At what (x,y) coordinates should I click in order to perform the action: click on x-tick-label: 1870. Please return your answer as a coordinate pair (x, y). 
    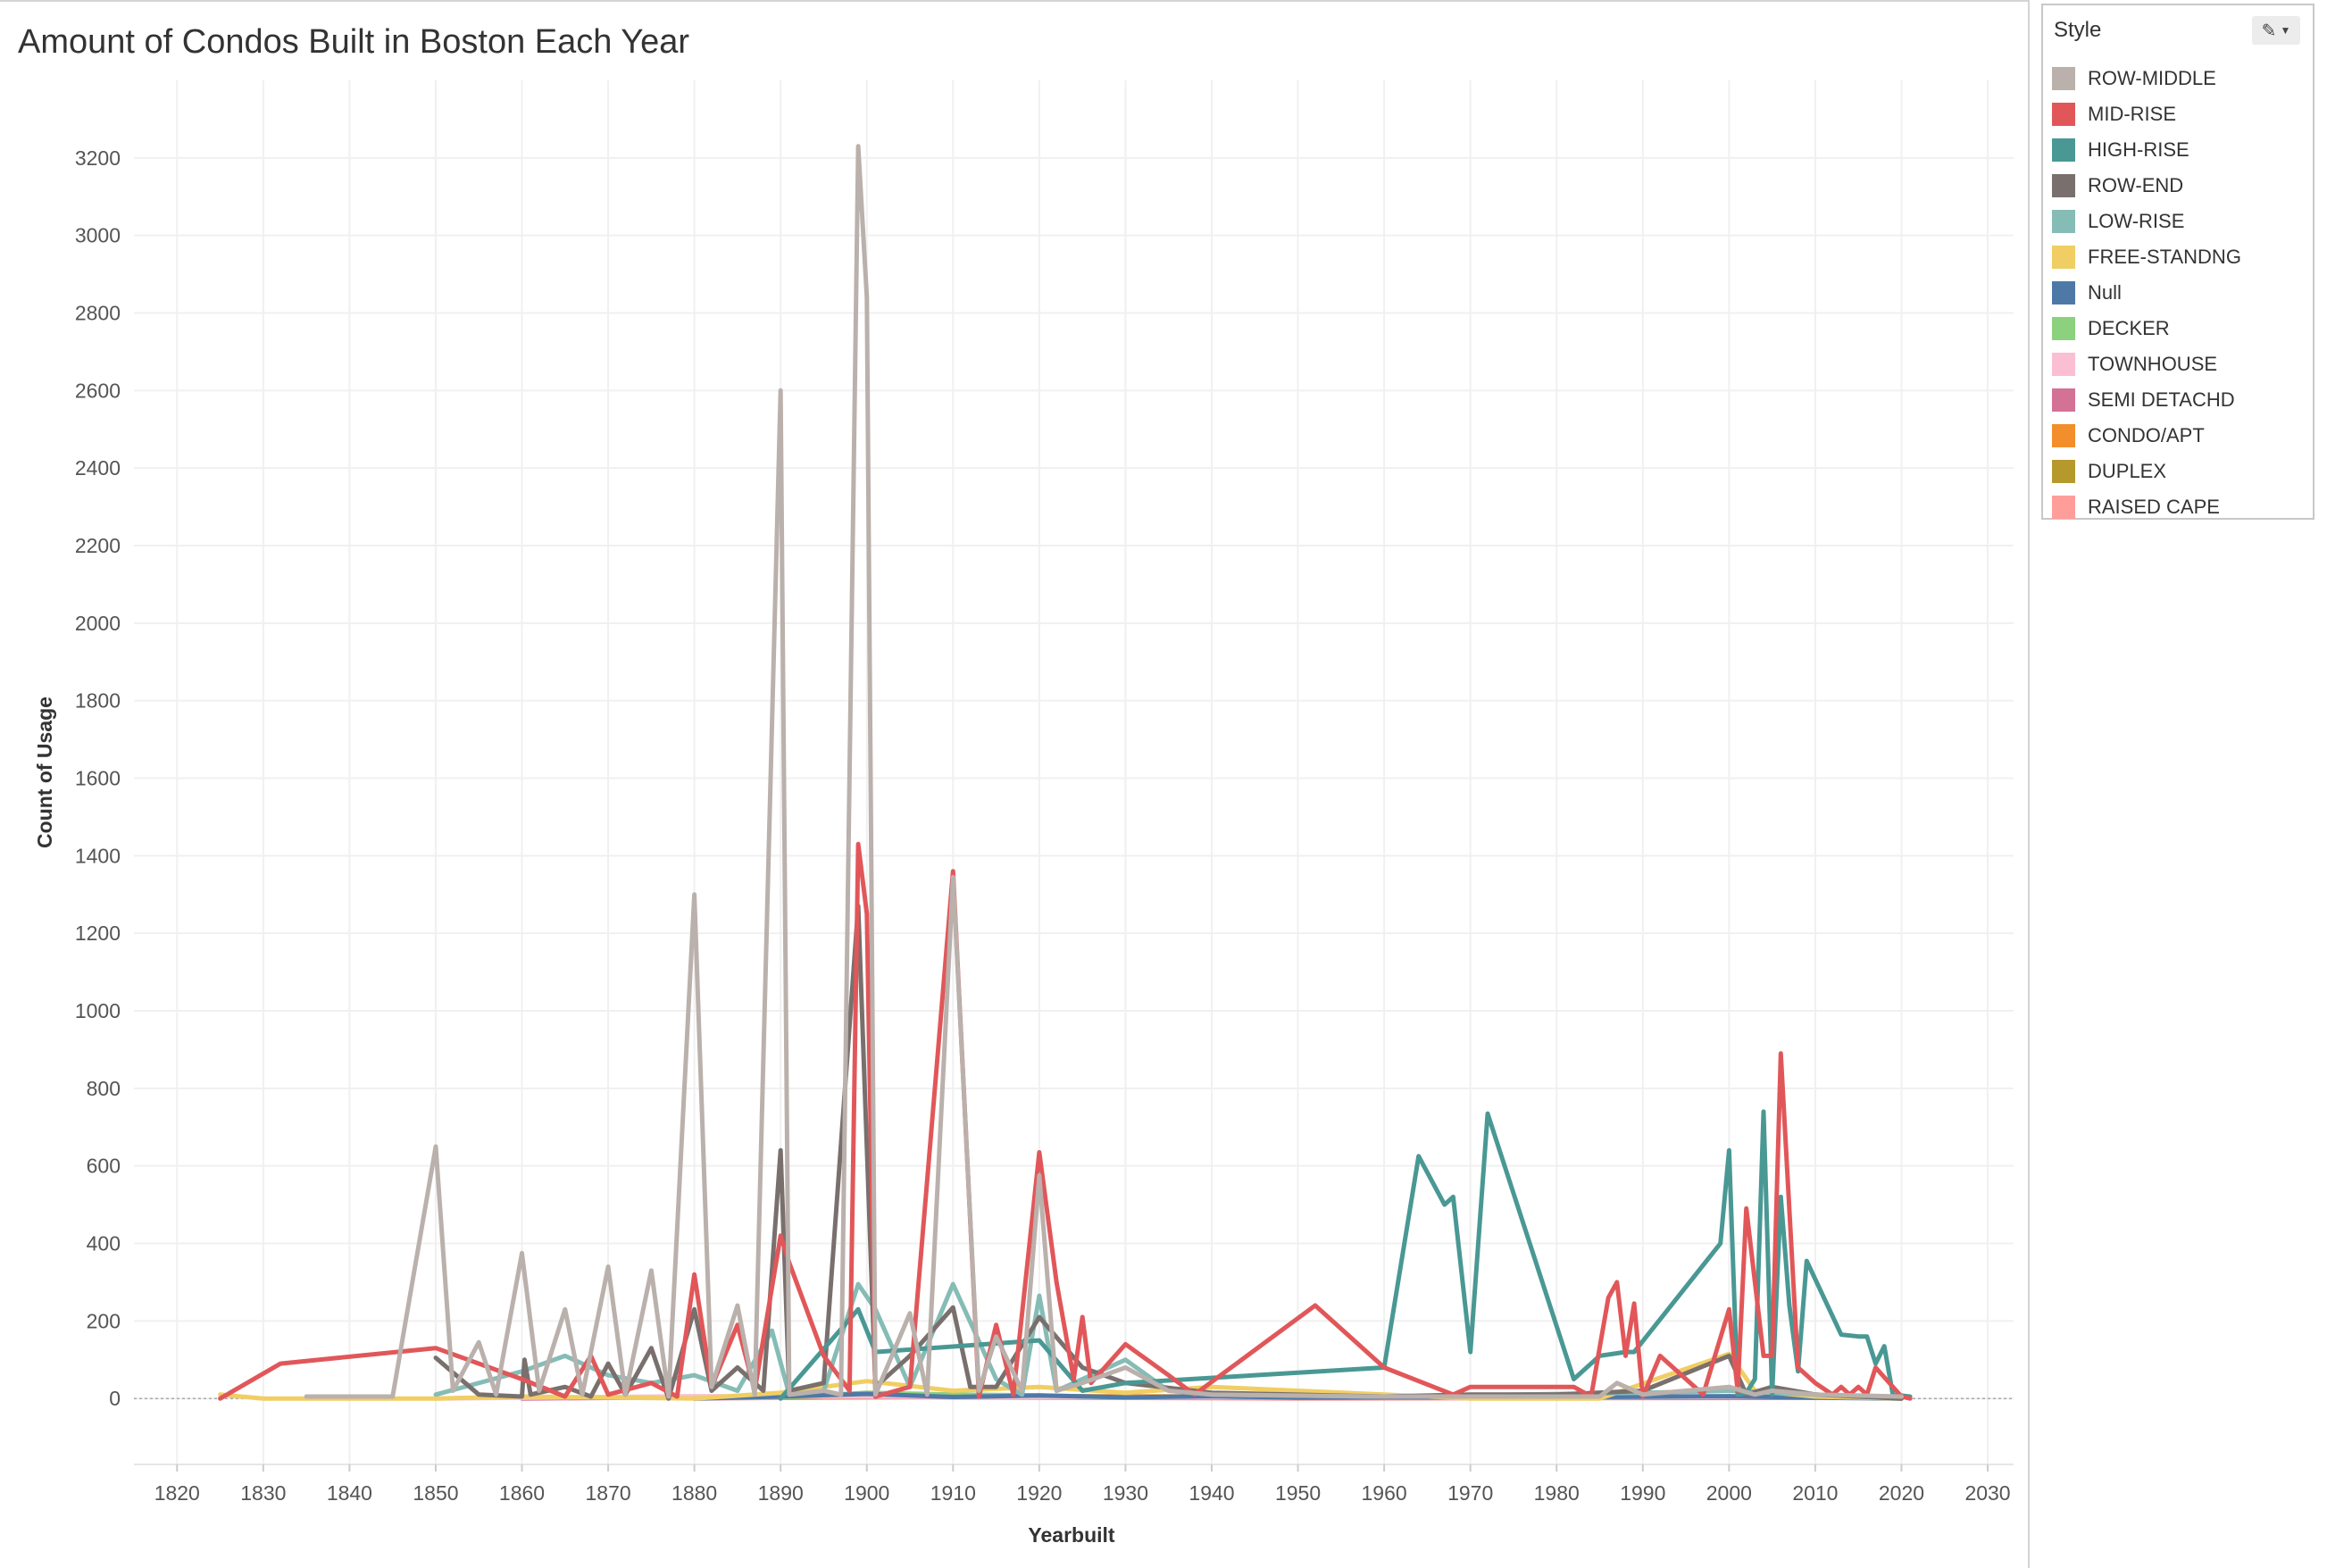
    Looking at the image, I should click on (607, 1493).